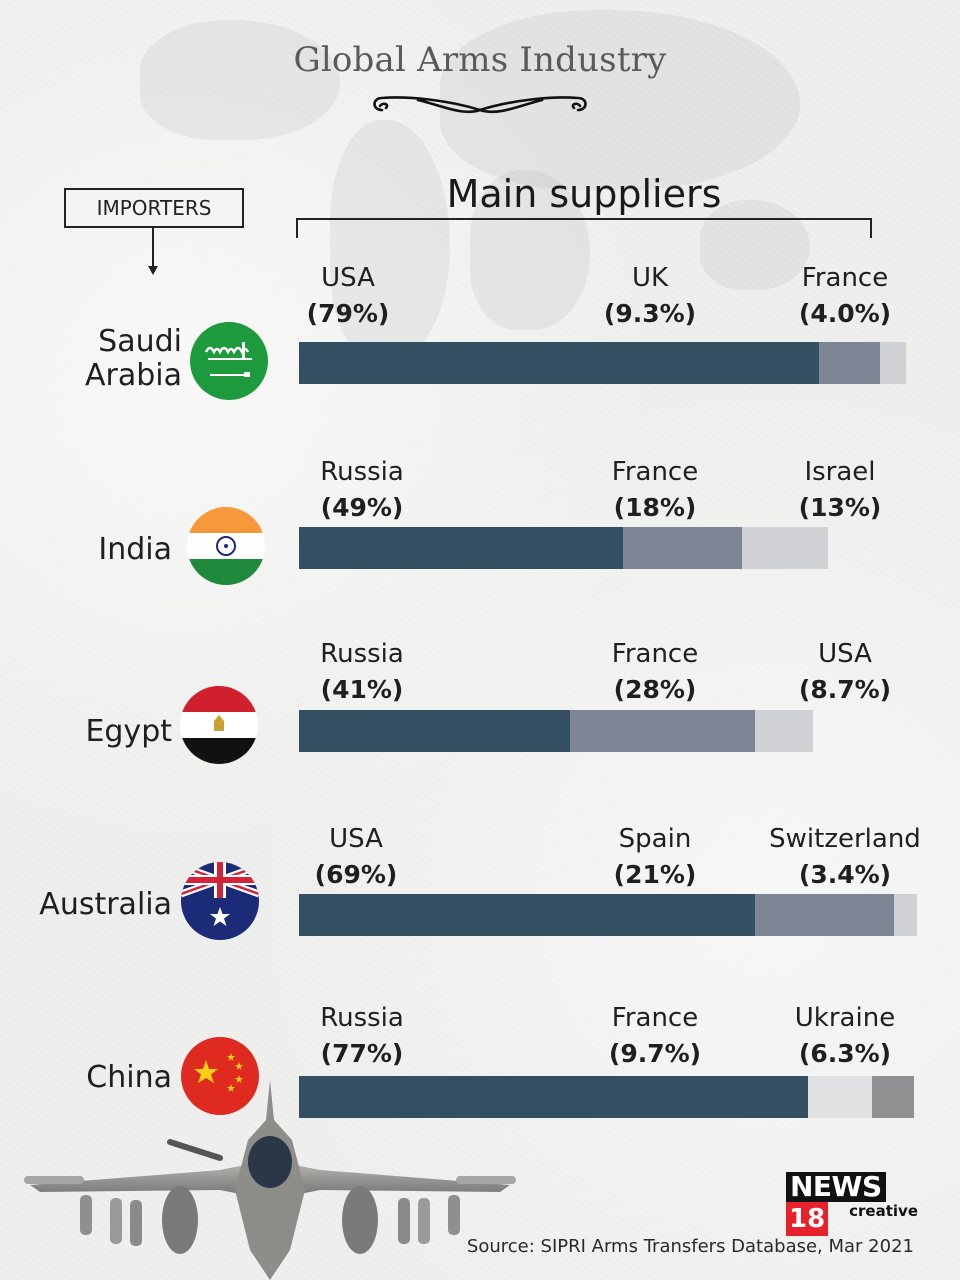 Image resolution: width=960 pixels, height=1280 pixels. I want to click on supplier-label: USA (8.7%), so click(845, 672).